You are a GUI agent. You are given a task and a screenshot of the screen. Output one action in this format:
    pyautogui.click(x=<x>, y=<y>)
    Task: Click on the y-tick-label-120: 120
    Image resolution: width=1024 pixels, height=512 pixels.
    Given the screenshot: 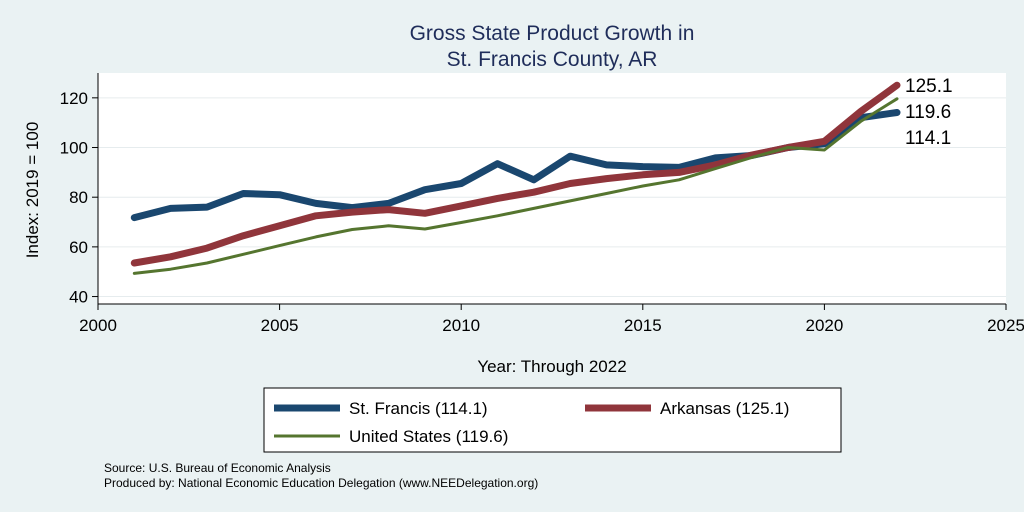 What is the action you would take?
    pyautogui.click(x=74, y=98)
    